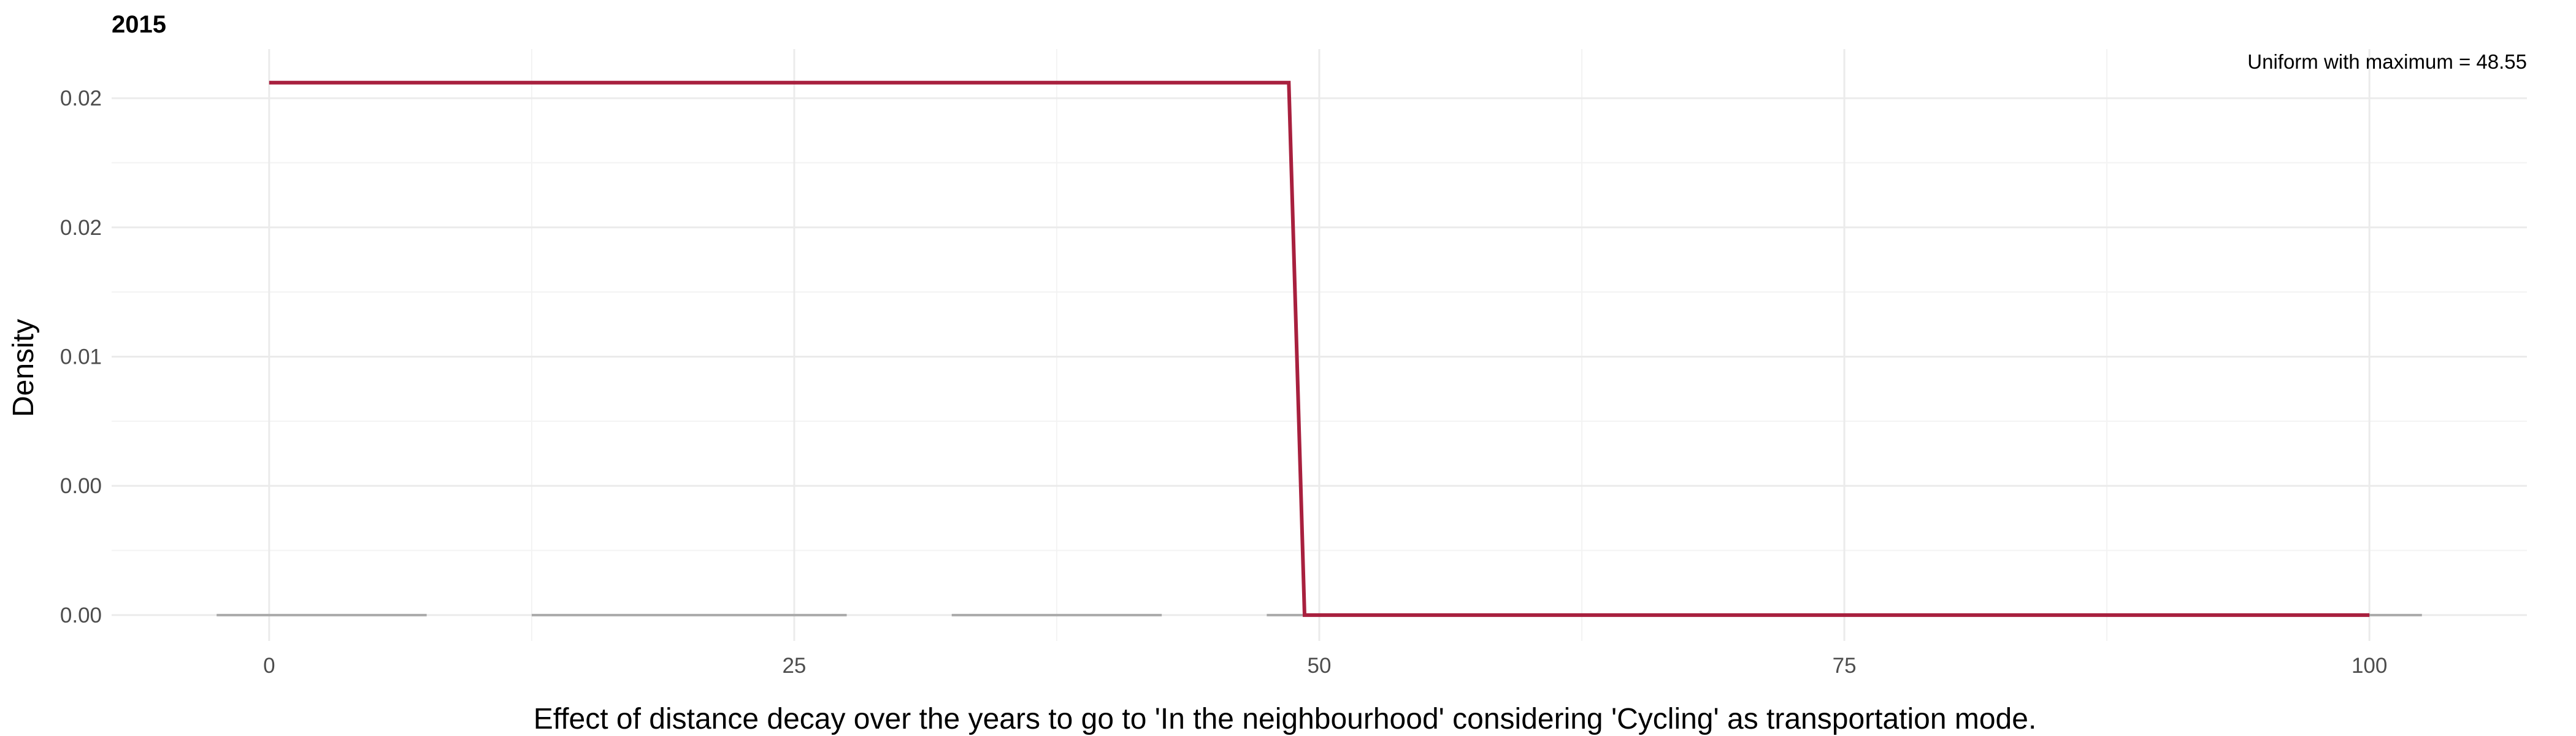 The width and height of the screenshot is (2576, 736). I want to click on x-tick-label: 100, so click(2369, 666).